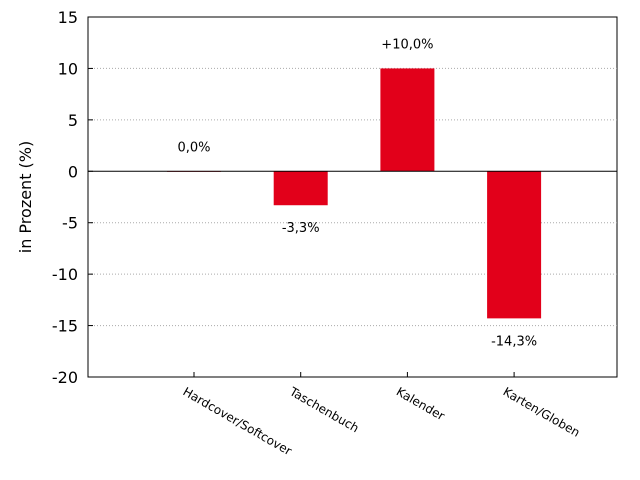  What do you see at coordinates (65, 377) in the screenshot?
I see `y-tick-label: -20` at bounding box center [65, 377].